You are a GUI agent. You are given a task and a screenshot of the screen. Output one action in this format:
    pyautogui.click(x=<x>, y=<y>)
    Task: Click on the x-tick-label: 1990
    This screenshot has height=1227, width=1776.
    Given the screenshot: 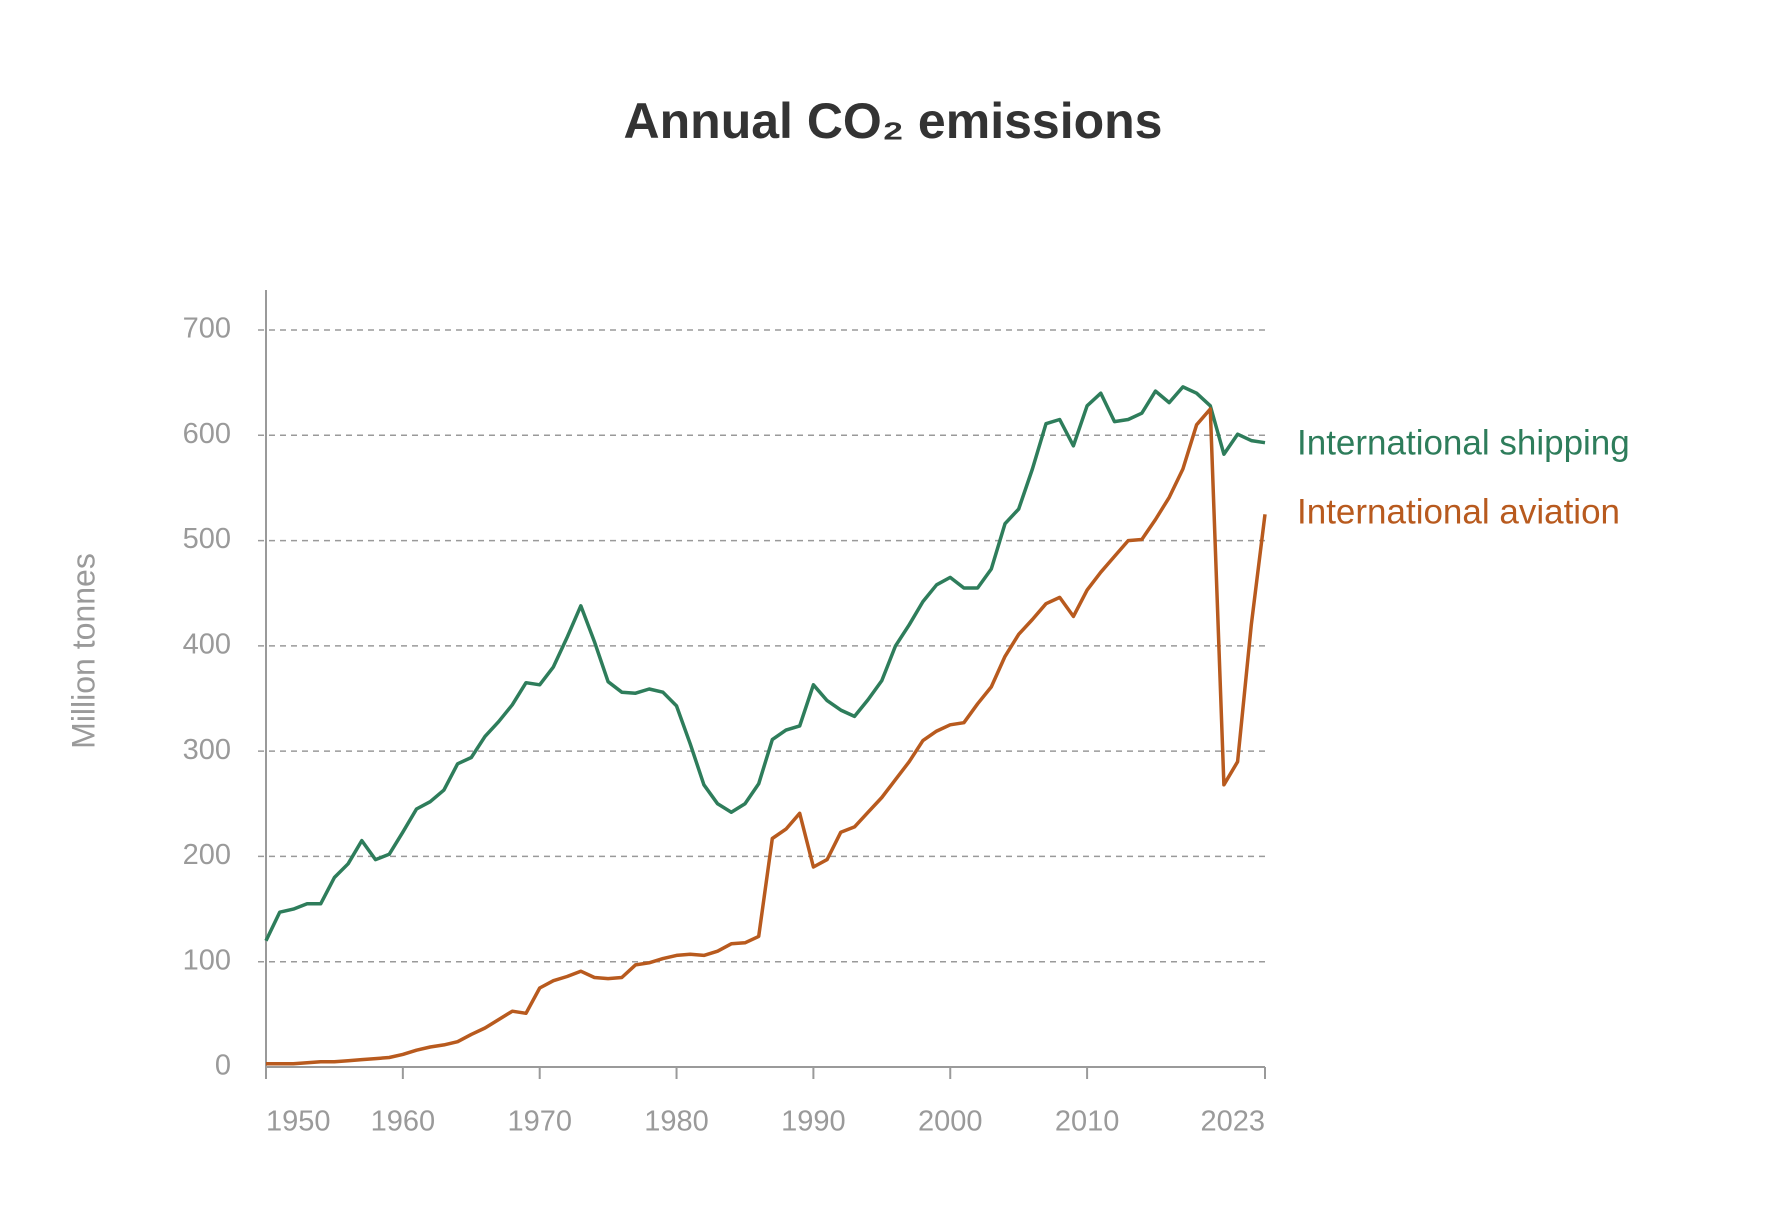 What is the action you would take?
    pyautogui.click(x=813, y=1122)
    